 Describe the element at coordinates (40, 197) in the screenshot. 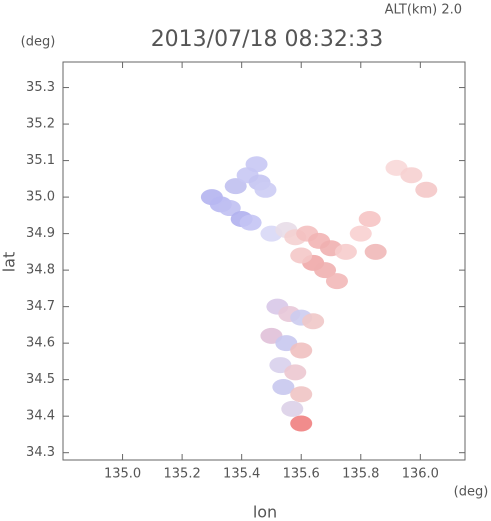

I see `y-tick-label: 35.0` at that location.